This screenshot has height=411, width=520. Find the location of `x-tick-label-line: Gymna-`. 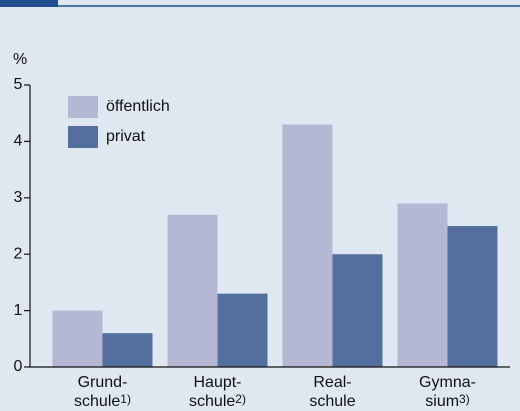

x-tick-label-line: Gymna- is located at coordinates (447, 382).